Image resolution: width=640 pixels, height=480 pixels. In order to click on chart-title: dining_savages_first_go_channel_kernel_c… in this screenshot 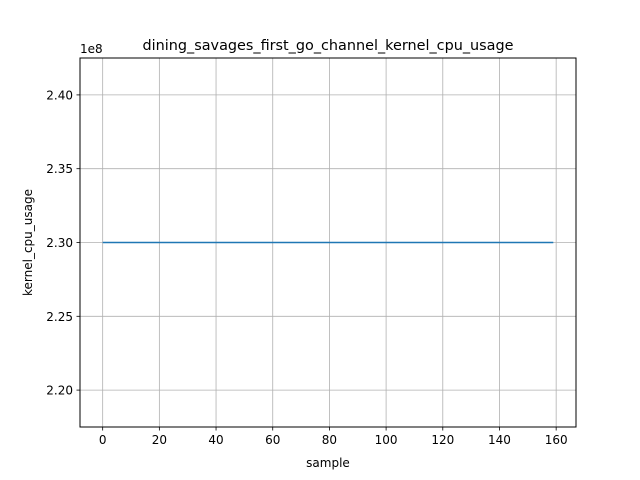, I will do `click(328, 46)`.